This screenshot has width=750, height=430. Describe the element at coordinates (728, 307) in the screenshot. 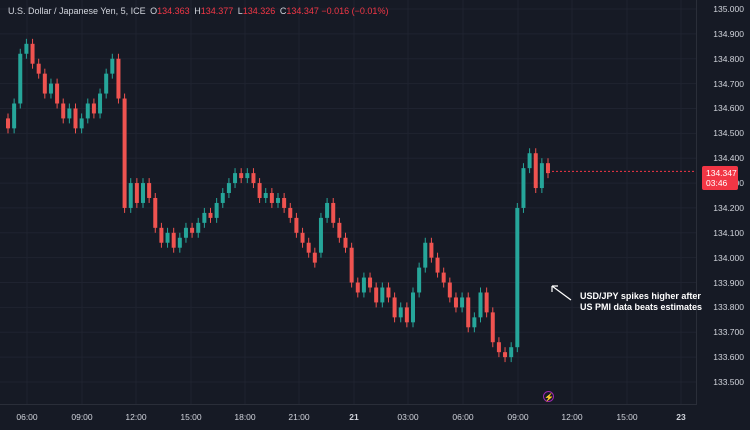

I see `price-tick-label: 133.800` at that location.